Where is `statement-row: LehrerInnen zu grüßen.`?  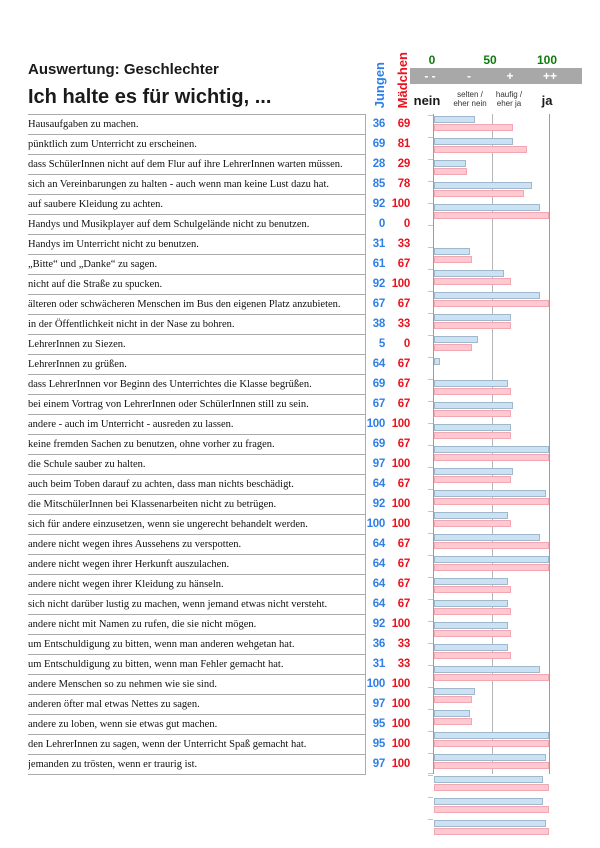 statement-row: LehrerInnen zu grüßen. is located at coordinates (196, 365).